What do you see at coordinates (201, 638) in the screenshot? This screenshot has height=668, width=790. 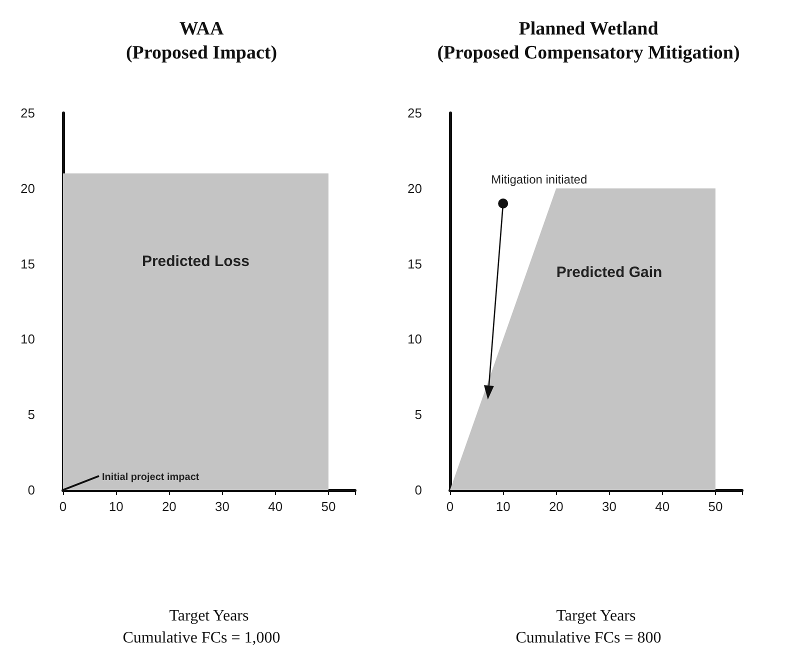 I see `text: Cumulative FCs = 1,000` at bounding box center [201, 638].